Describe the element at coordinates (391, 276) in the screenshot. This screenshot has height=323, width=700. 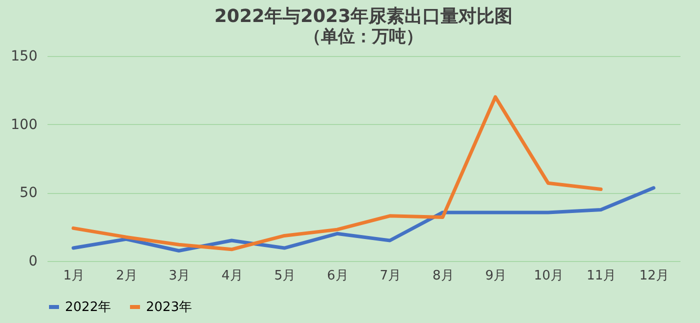
I see `x-tick-label: 7月` at that location.